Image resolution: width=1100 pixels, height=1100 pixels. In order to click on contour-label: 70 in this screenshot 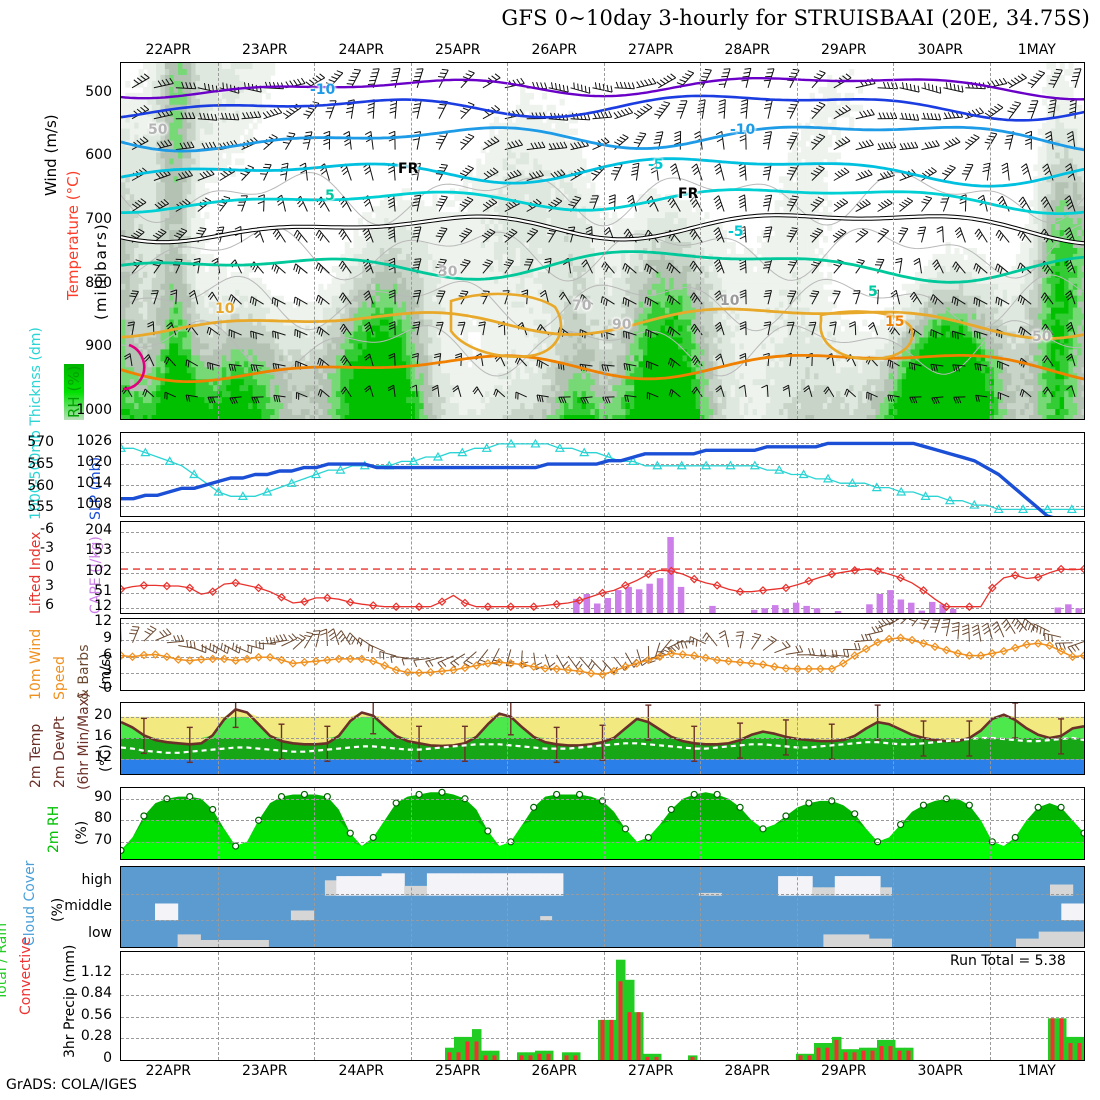, I will do `click(582, 306)`.